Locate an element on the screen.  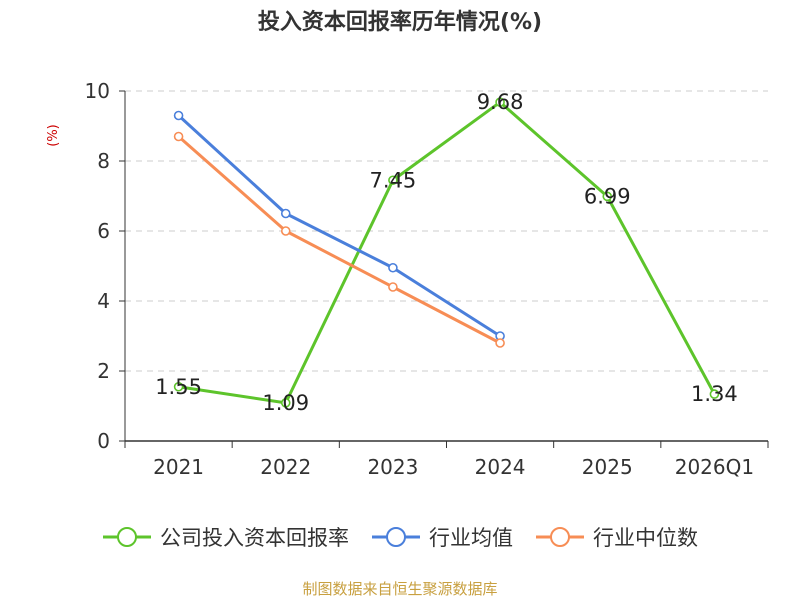
y-tick-label: 10 is located at coordinates (97, 91).